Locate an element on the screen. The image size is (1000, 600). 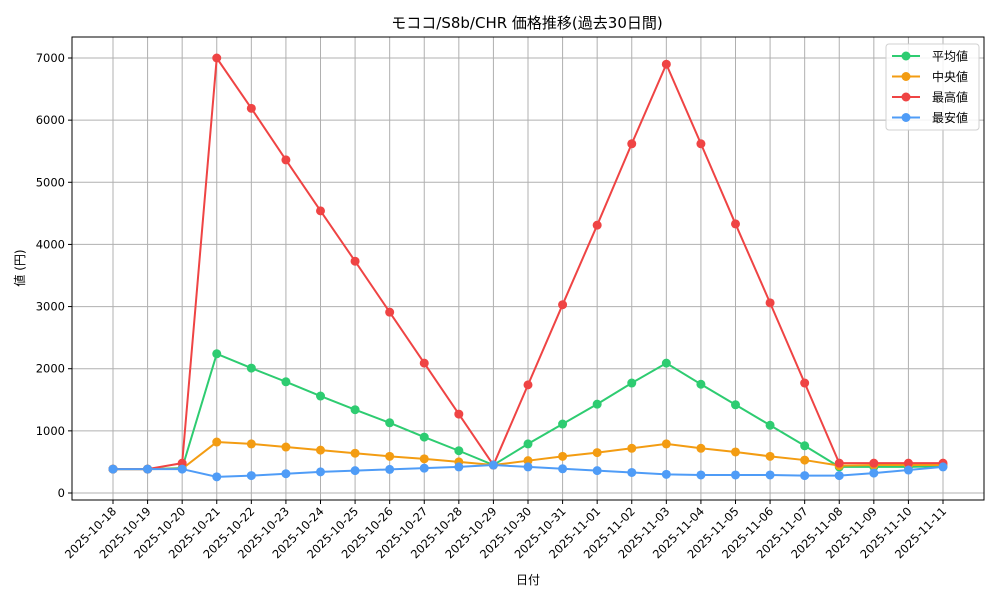
legend-box is located at coordinates (932, 87).